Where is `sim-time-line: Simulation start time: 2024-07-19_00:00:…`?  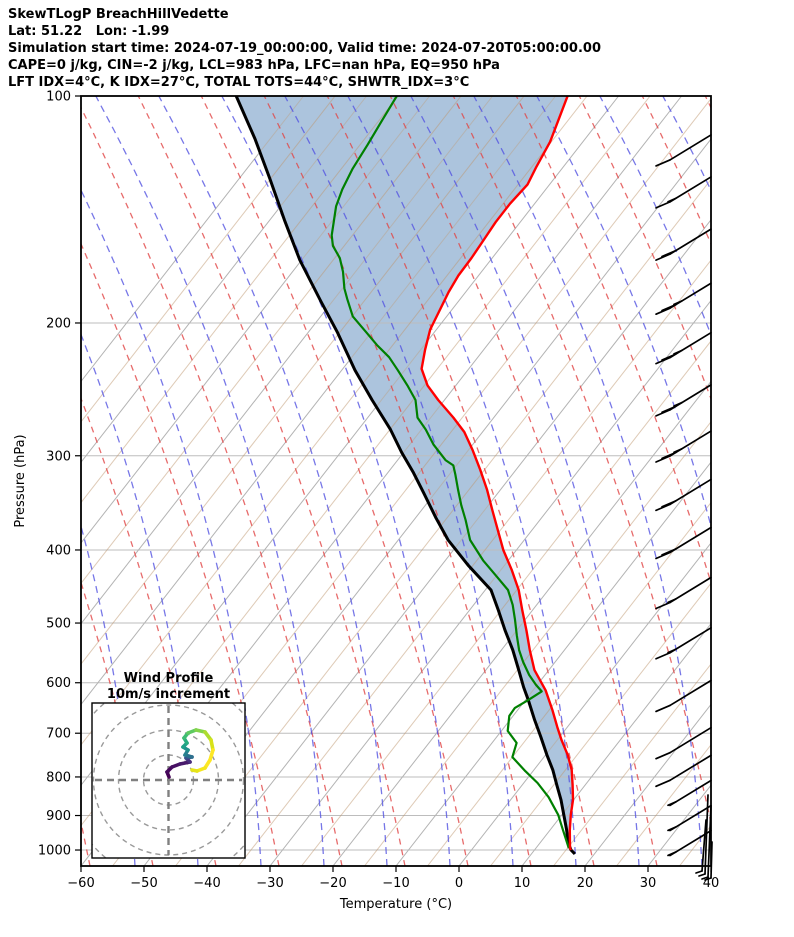 sim-time-line: Simulation start time: 2024-07-19_00:00:… is located at coordinates (304, 48).